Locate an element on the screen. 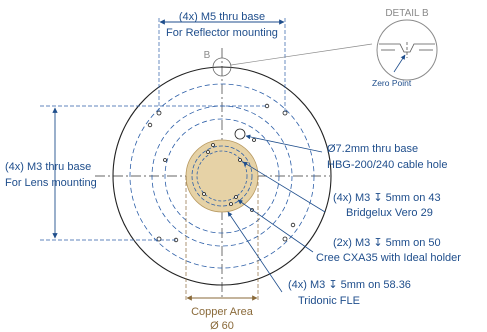 Image resolution: width=487 pixels, height=332 pixels. cxa-leader is located at coordinates (275, 226).